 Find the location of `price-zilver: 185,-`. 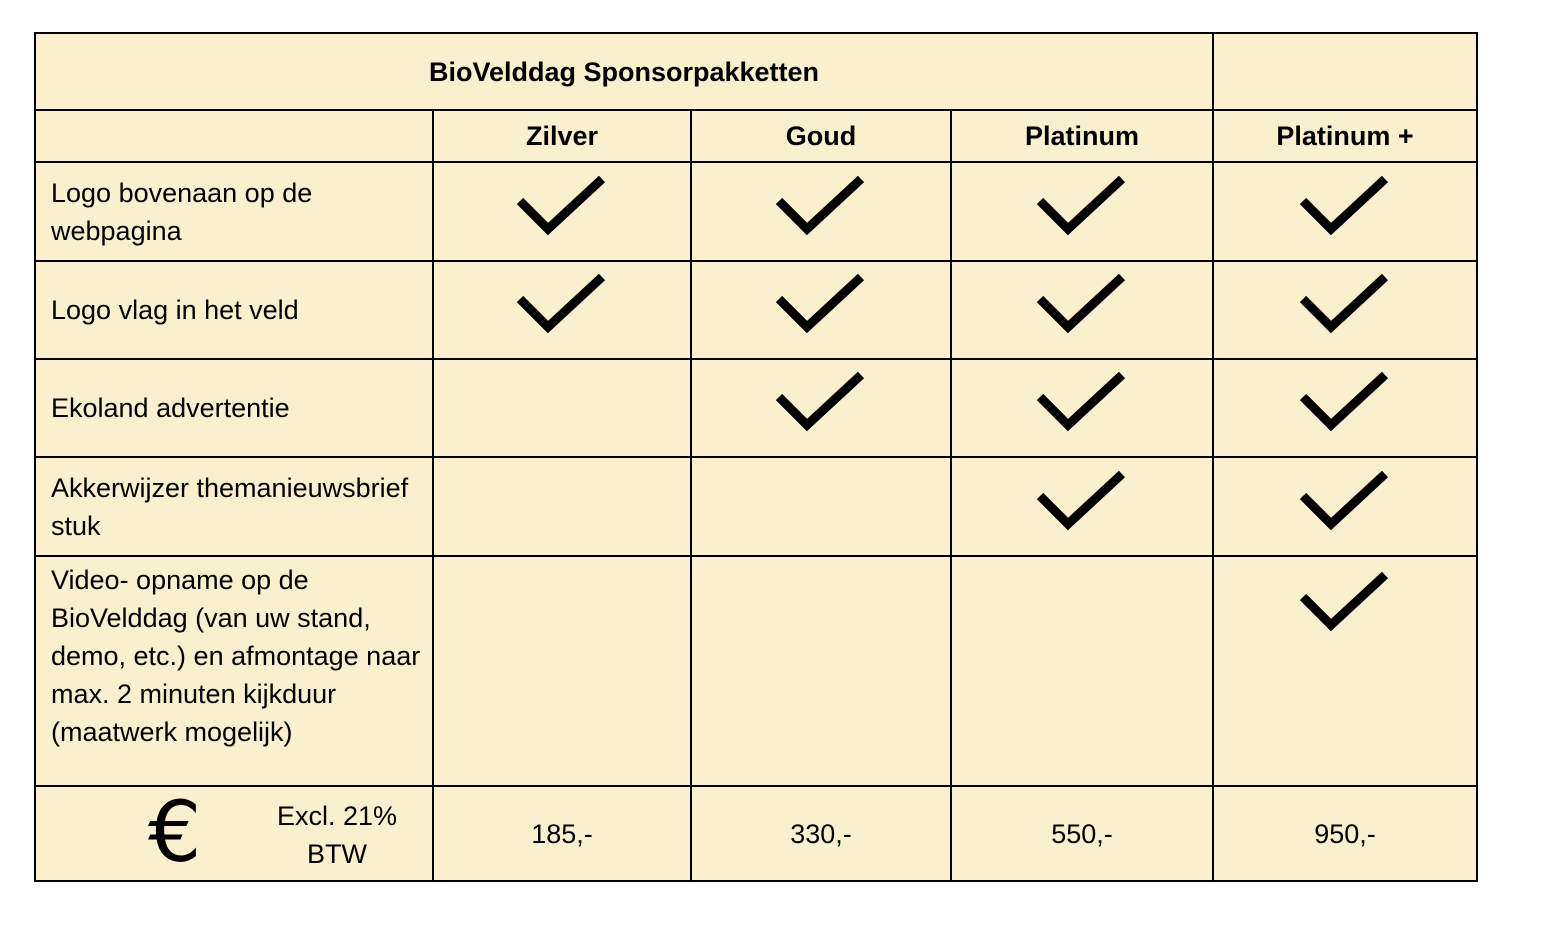

price-zilver: 185,- is located at coordinates (562, 833).